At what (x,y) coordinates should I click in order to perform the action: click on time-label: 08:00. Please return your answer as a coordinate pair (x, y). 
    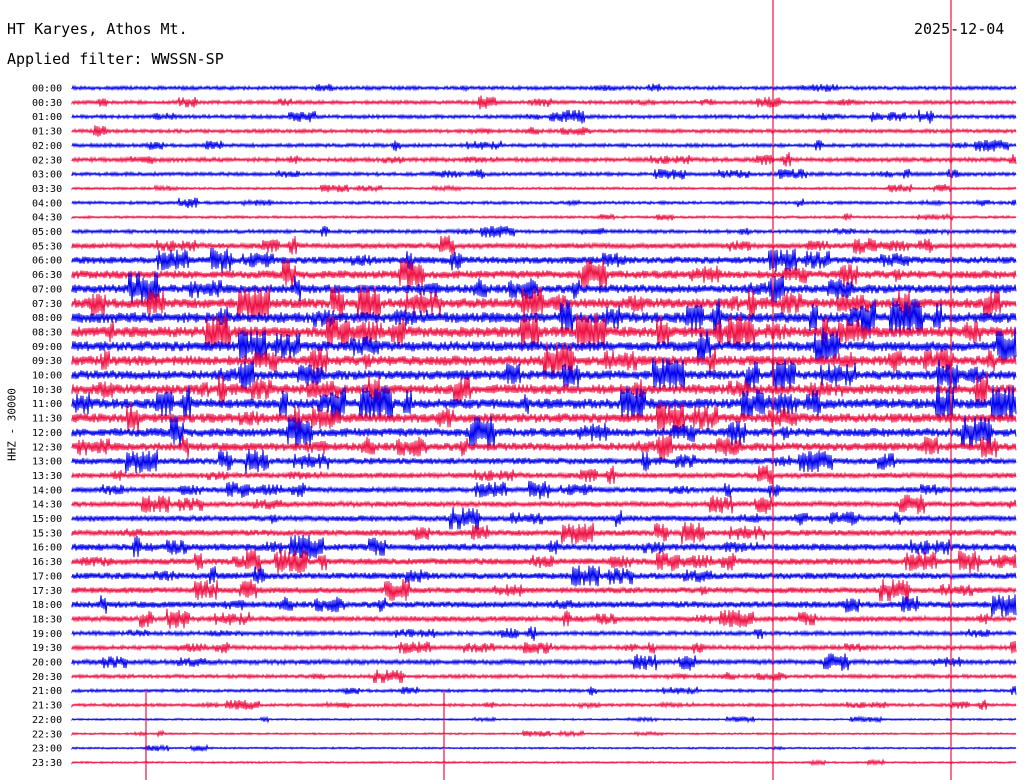
    Looking at the image, I should click on (47, 318).